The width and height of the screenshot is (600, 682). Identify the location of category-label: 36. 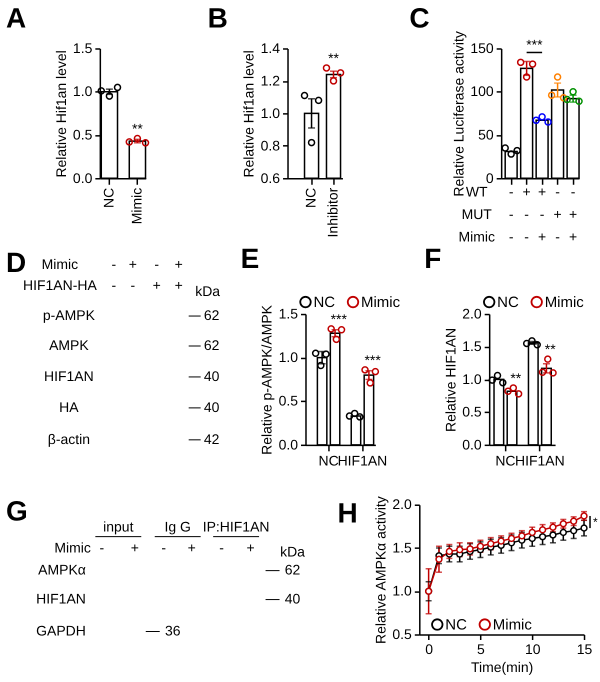
(172, 630).